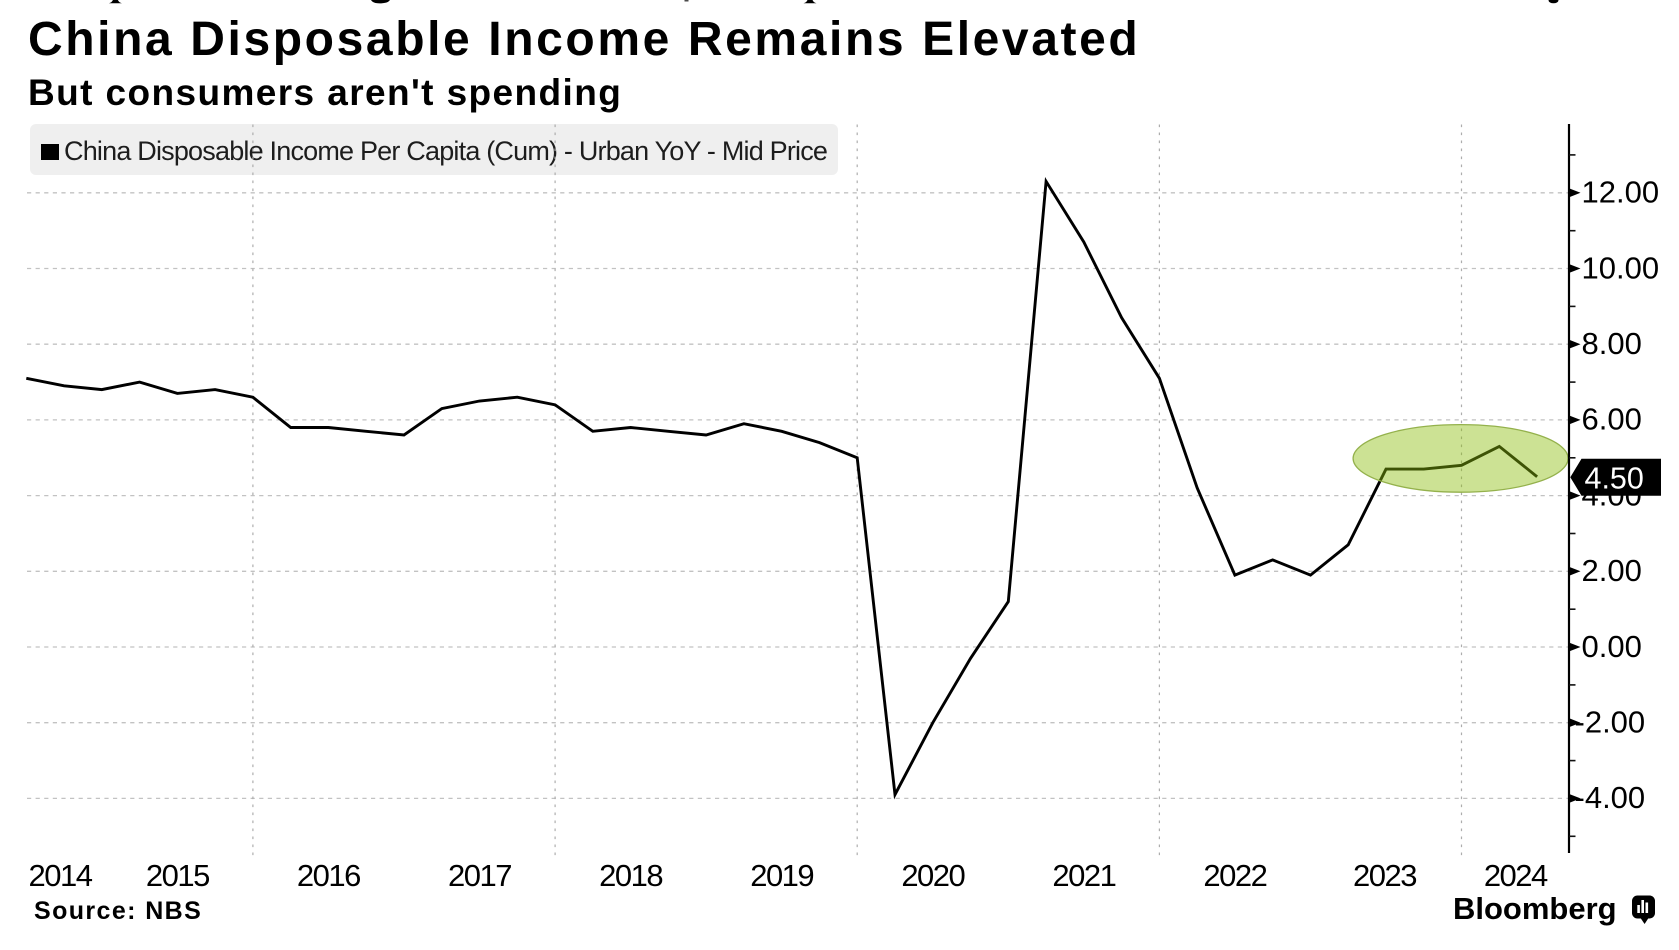  I want to click on svg-text: 6.00, so click(1612, 419).